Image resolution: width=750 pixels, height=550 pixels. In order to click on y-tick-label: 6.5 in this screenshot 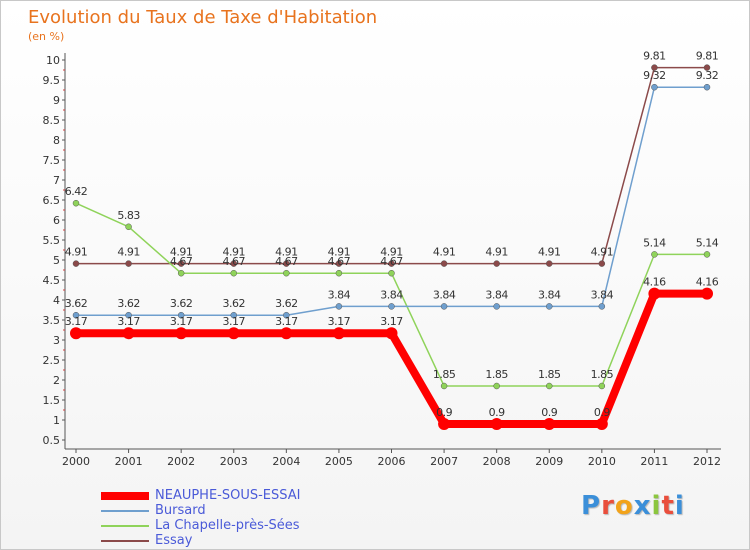, I will do `click(52, 200)`.